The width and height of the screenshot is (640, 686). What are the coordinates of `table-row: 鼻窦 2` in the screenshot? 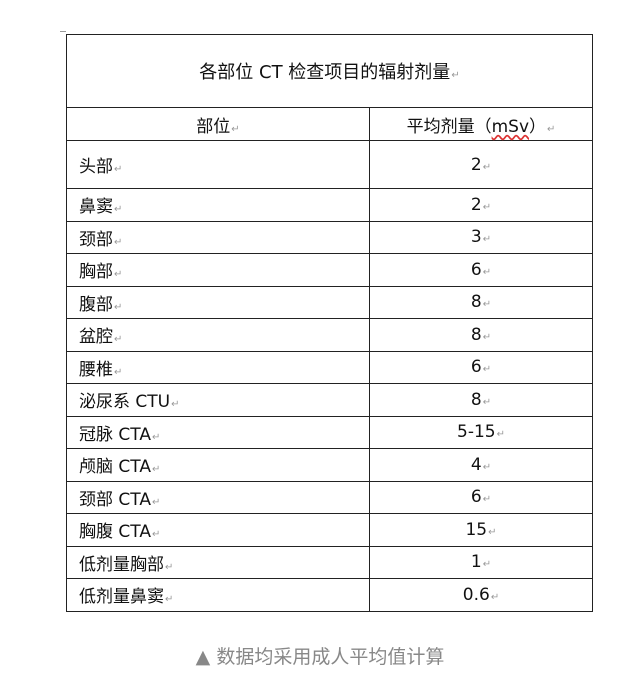 It's located at (329, 205).